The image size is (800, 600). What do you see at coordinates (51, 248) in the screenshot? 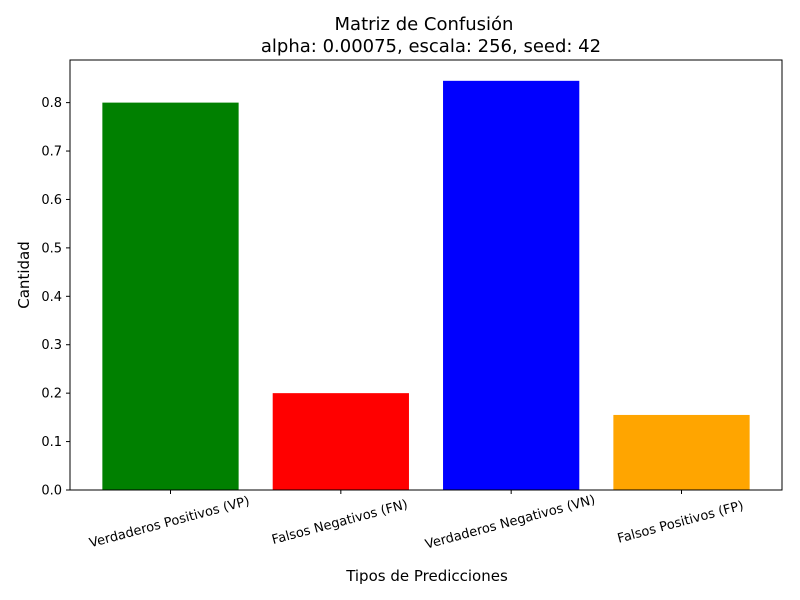
I see `y-tick-label: 0.5` at bounding box center [51, 248].